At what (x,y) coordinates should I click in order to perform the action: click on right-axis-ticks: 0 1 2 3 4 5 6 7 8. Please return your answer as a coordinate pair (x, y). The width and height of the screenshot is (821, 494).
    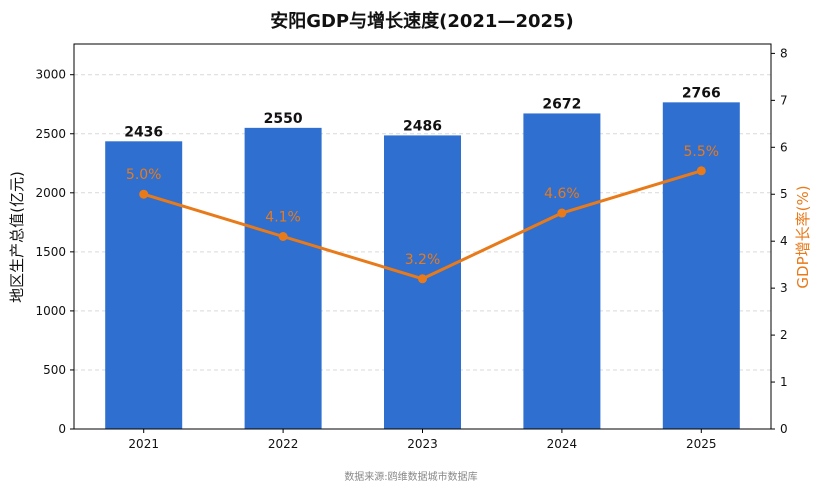
    Looking at the image, I should click on (779, 241).